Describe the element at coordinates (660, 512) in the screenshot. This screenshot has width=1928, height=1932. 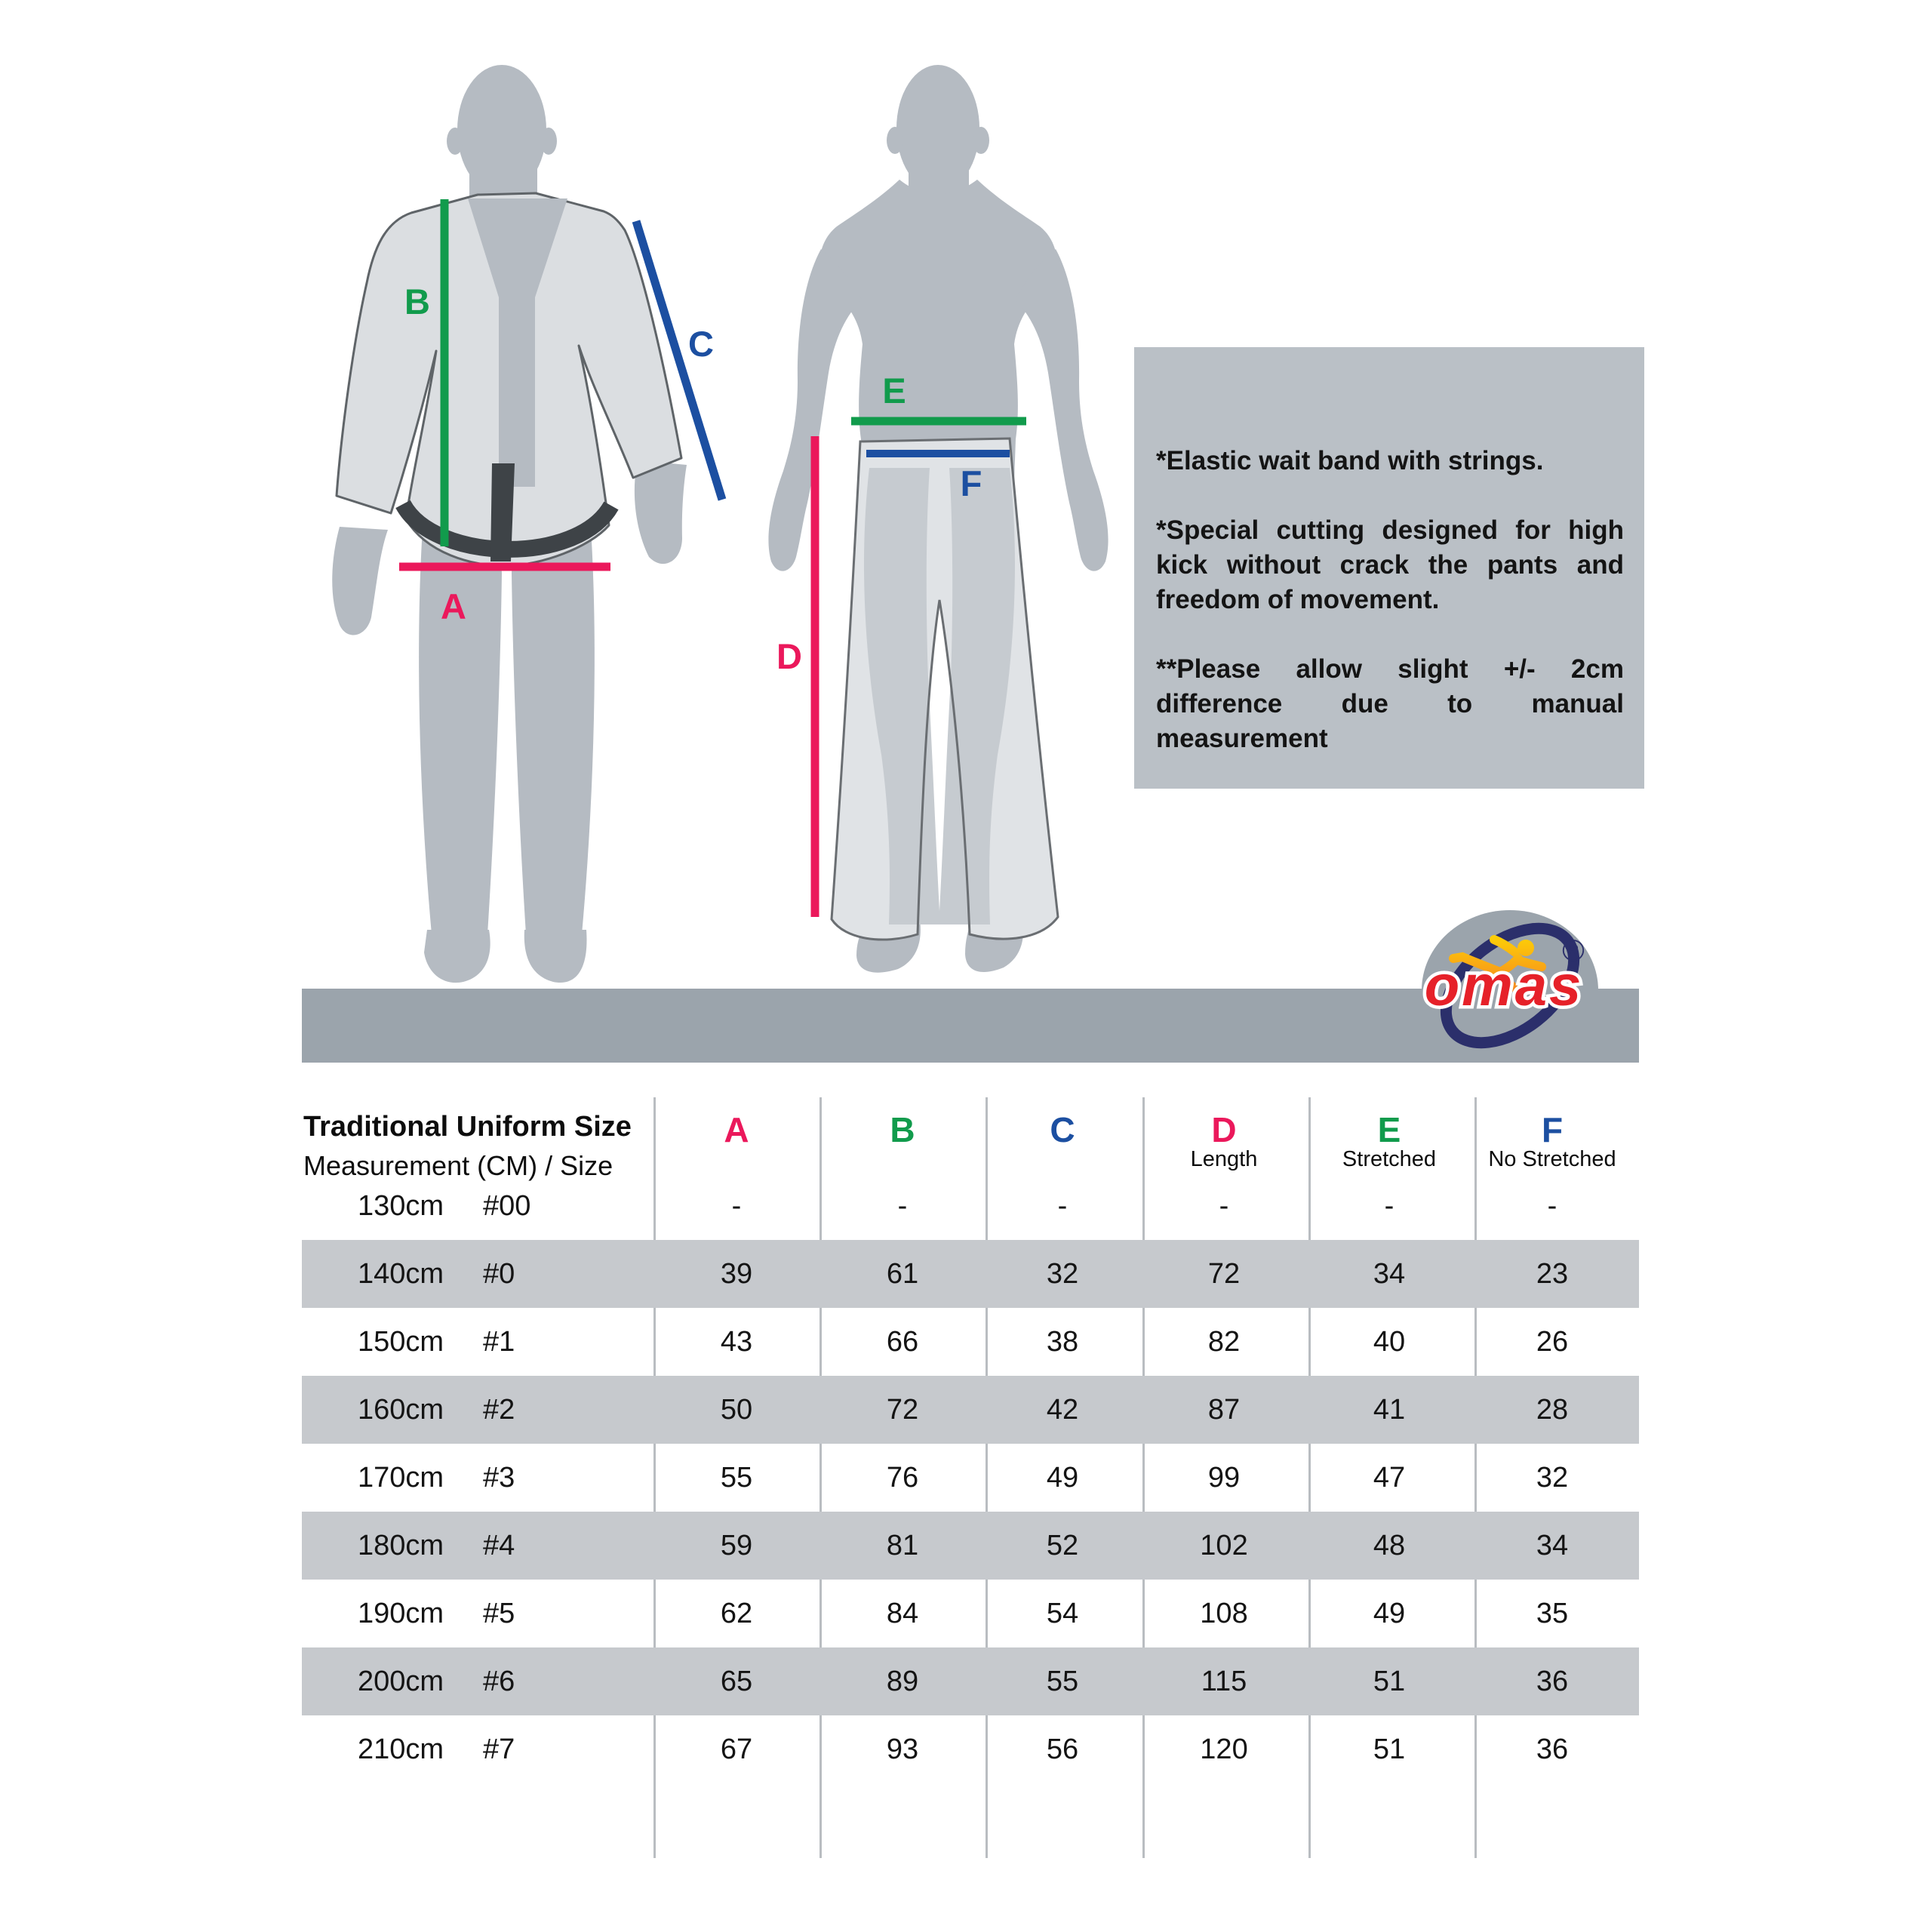
I see `jacket-figure-right-hand` at that location.